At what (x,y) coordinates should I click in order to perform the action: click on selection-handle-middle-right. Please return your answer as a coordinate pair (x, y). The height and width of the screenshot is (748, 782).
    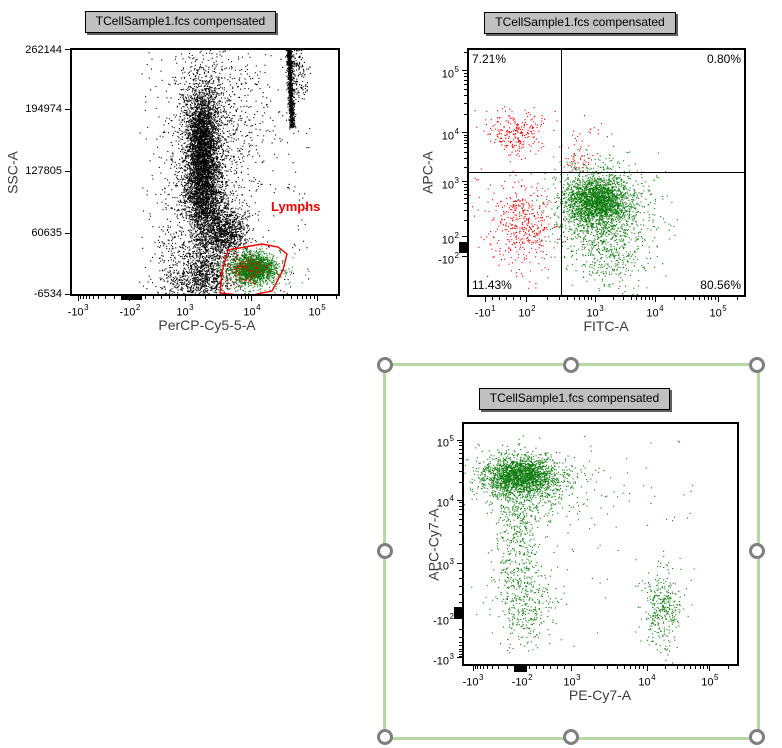
    Looking at the image, I should click on (757, 551).